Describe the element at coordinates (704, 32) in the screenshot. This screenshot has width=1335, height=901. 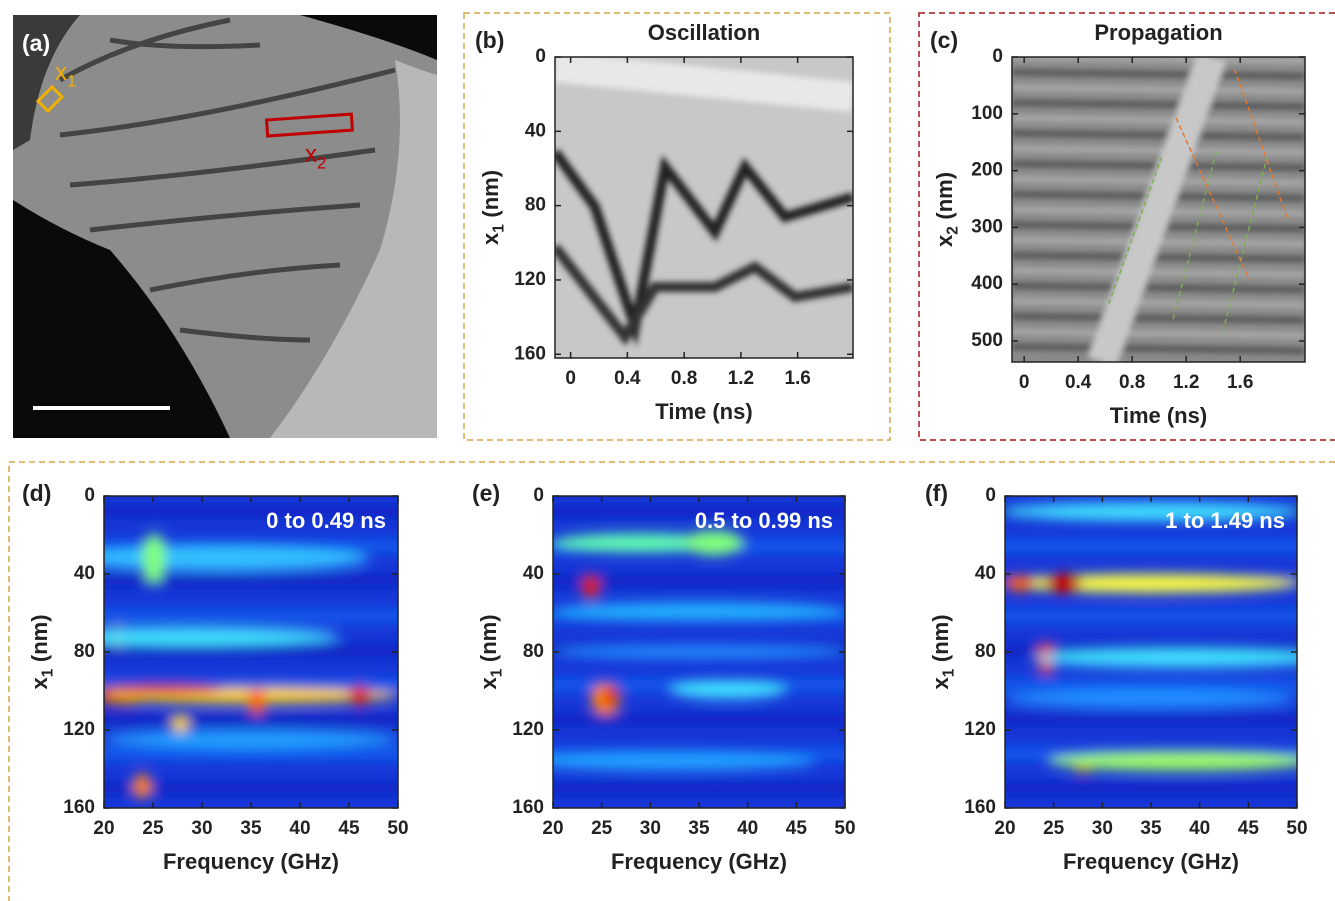
I see `chart-title: Oscillation` at that location.